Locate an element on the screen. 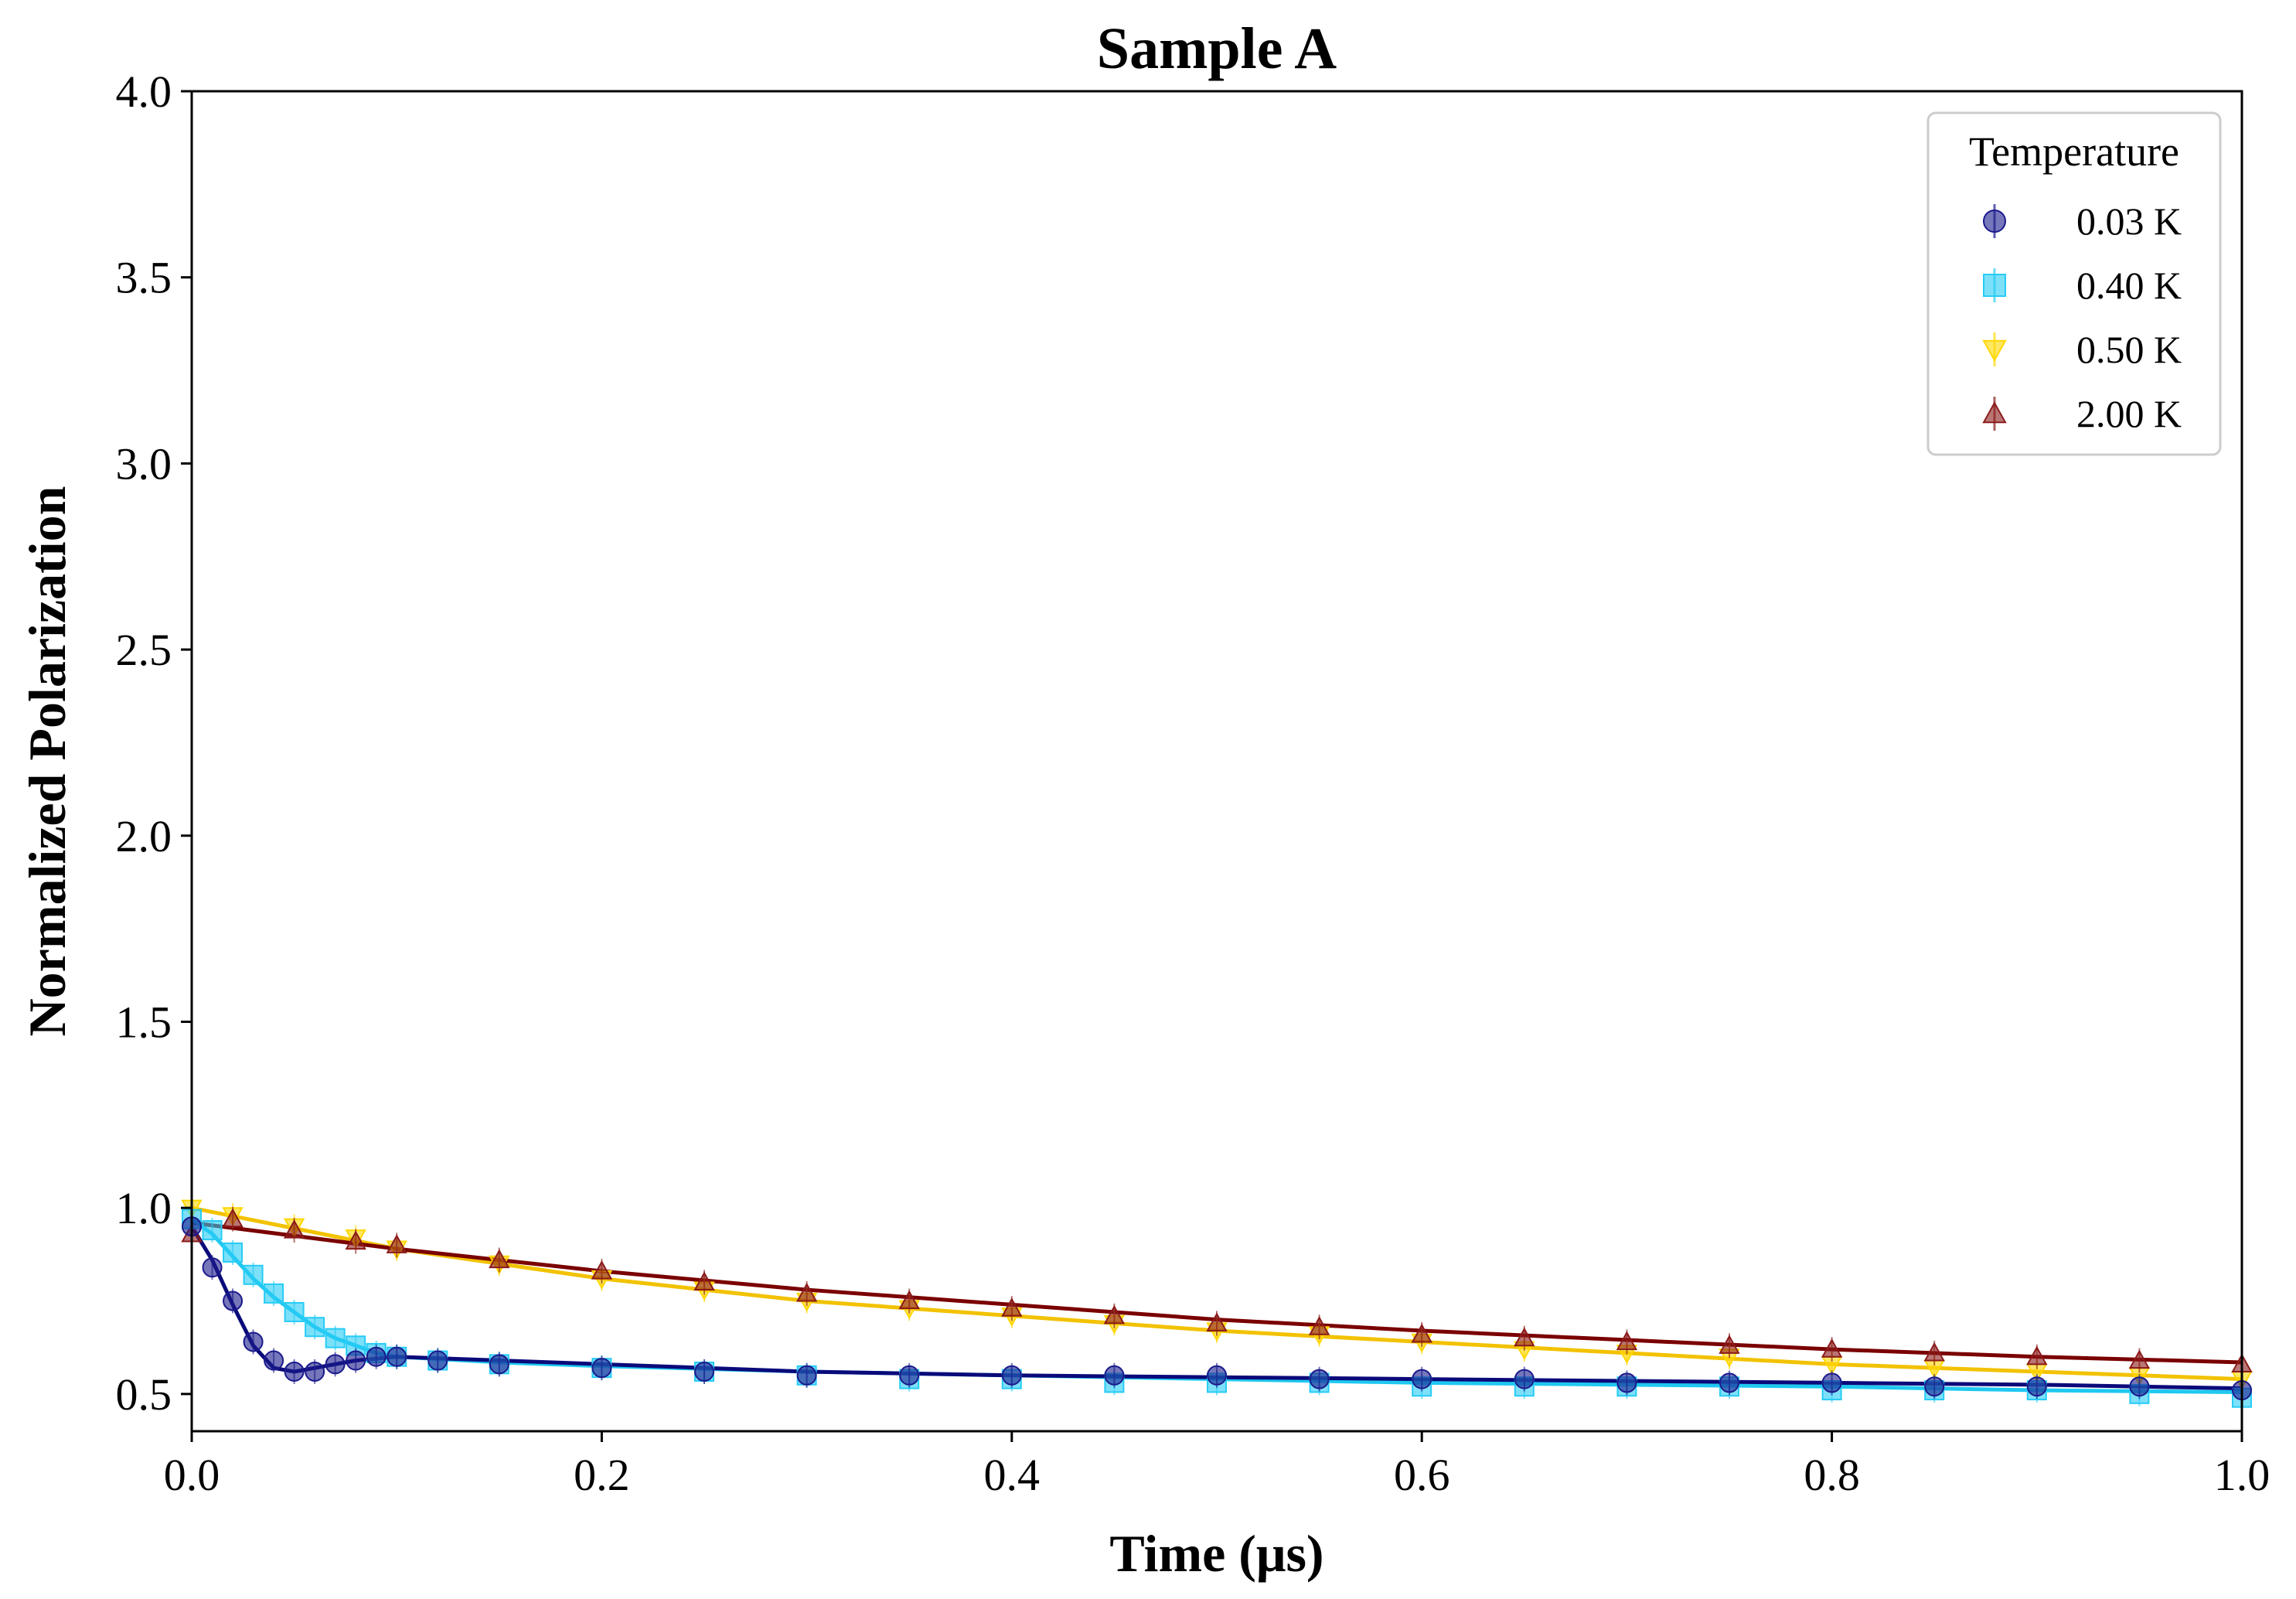 This screenshot has height=1599, width=2296. plot-area is located at coordinates (1217, 1302).